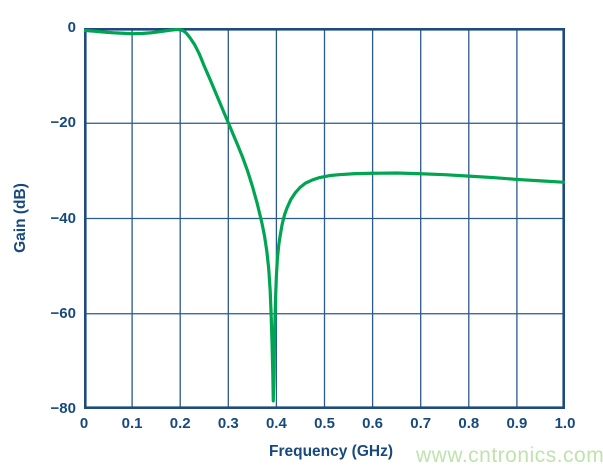  What do you see at coordinates (71, 27) in the screenshot?
I see `y-tick-label: 0` at bounding box center [71, 27].